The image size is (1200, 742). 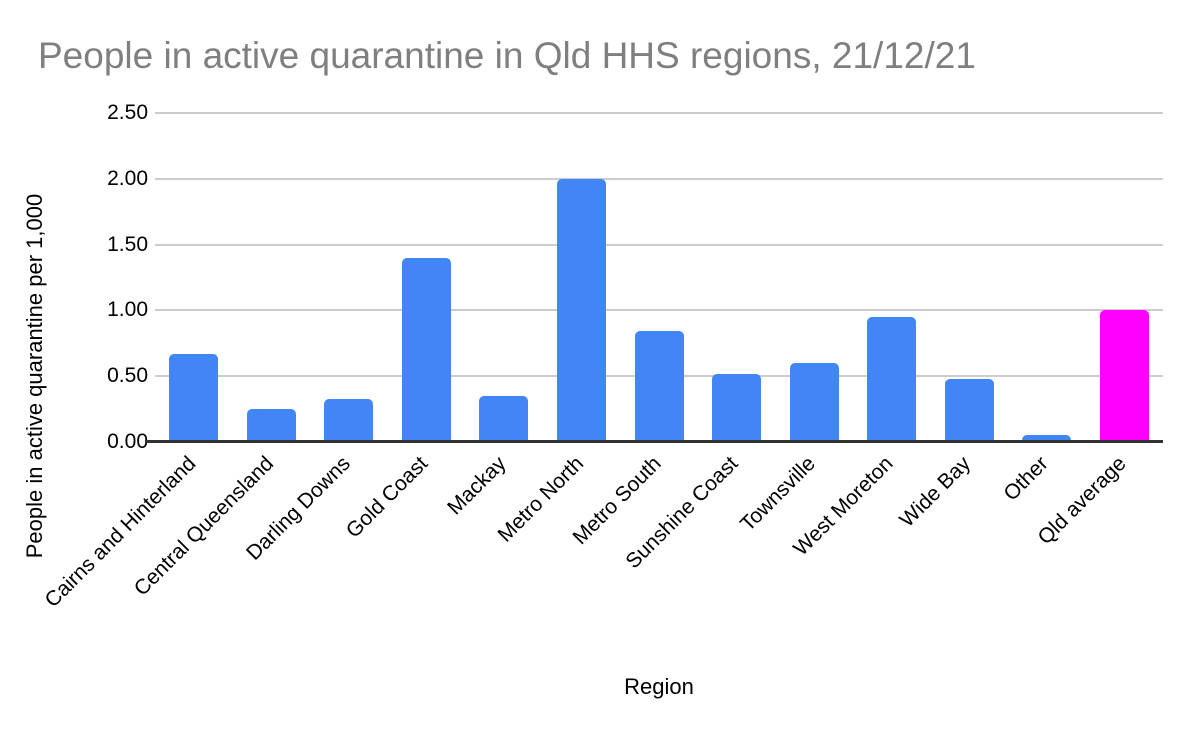 What do you see at coordinates (426, 349) in the screenshot?
I see `bar-gold-coast` at bounding box center [426, 349].